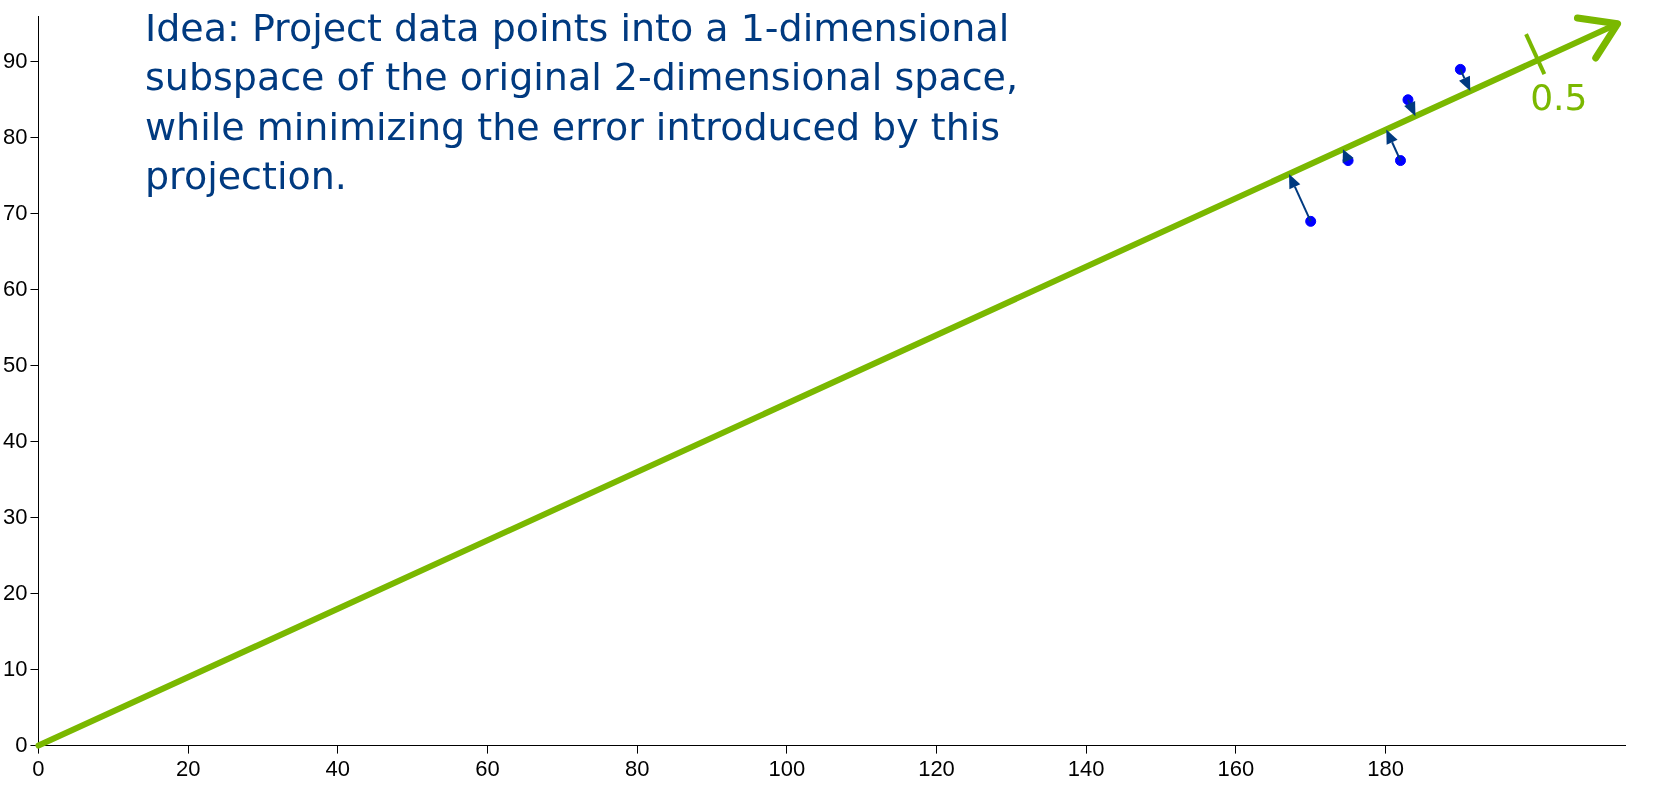 The width and height of the screenshot is (1665, 786). Describe the element at coordinates (21, 744) in the screenshot. I see `y-tick-label: 0` at that location.